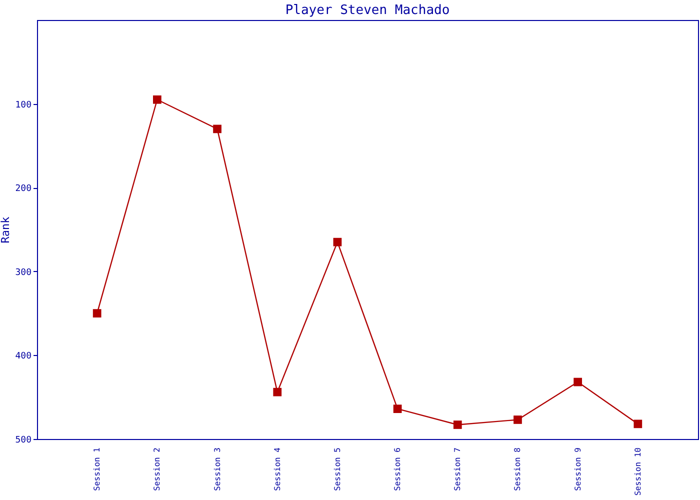 This screenshot has height=500, width=700. I want to click on chart-title: Player Steven Machado, so click(367, 10).